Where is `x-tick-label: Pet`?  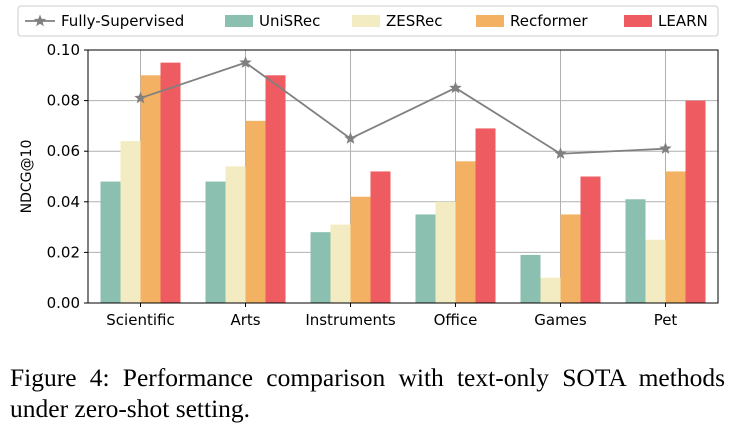
x-tick-label: Pet is located at coordinates (666, 320).